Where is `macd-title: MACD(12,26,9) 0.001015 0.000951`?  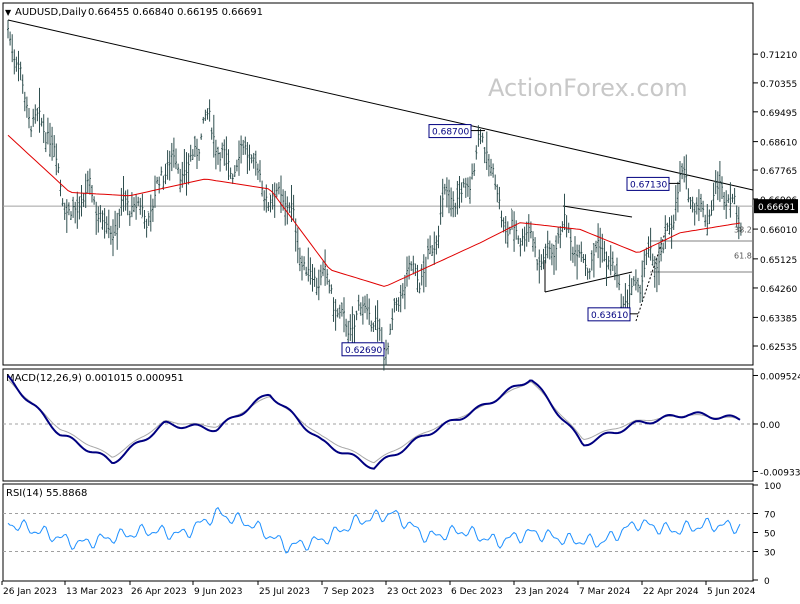 macd-title: MACD(12,26,9) 0.001015 0.000951 is located at coordinates (95, 378).